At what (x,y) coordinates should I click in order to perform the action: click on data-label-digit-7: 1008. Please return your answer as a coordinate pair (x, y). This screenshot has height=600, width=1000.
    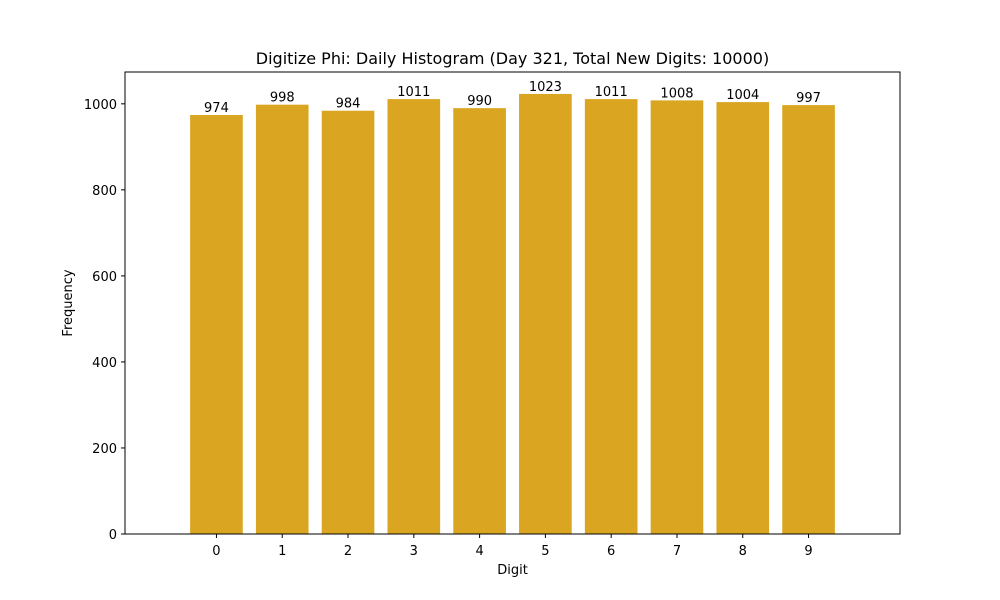
    Looking at the image, I should click on (676, 93).